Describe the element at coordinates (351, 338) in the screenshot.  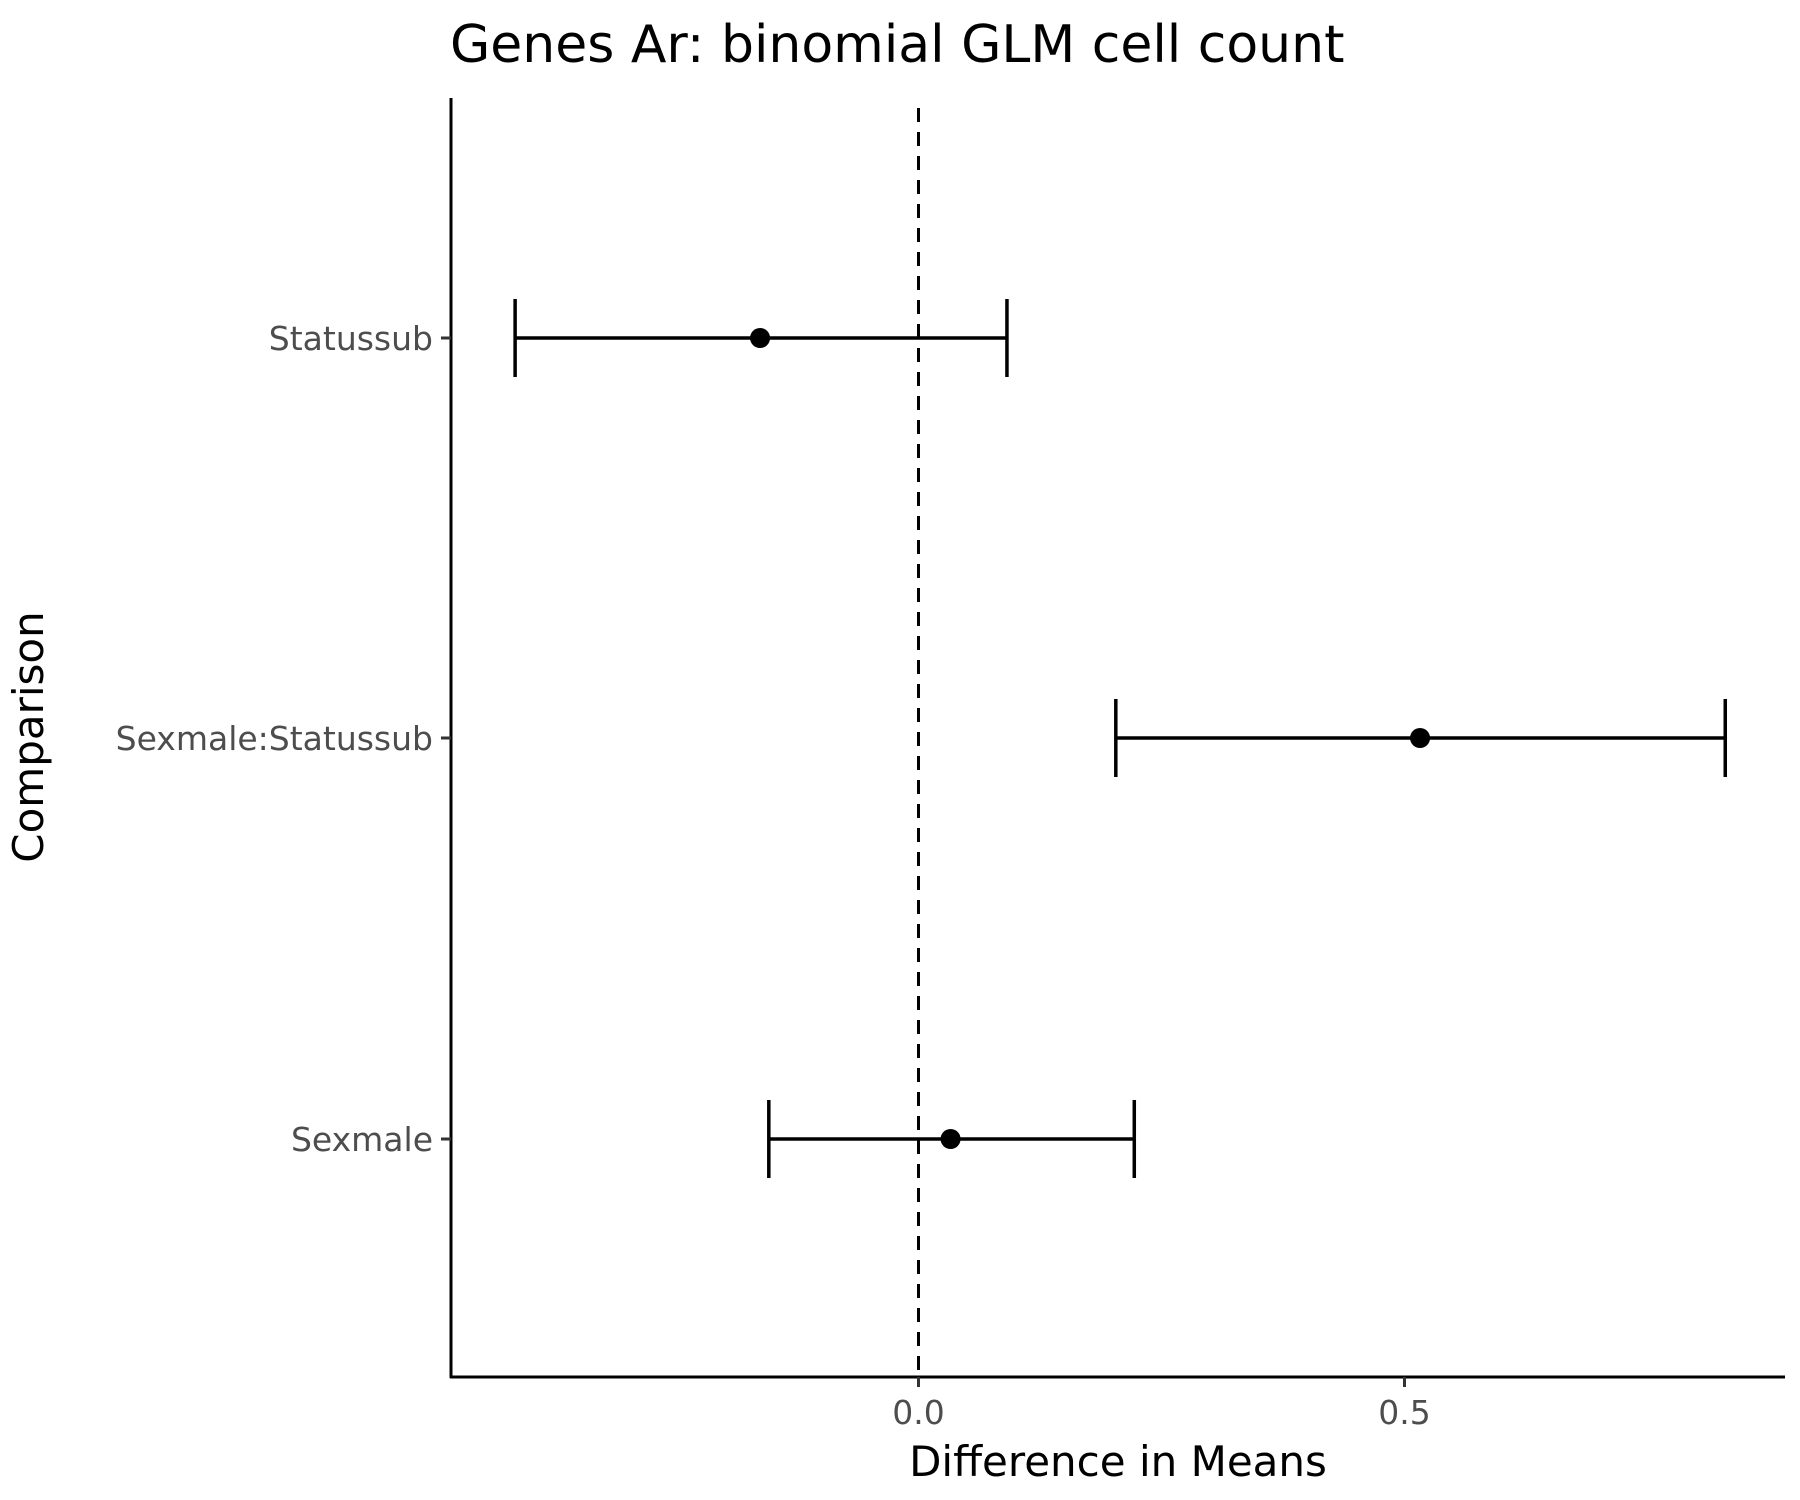
I see `y-tick-label: Statussub` at that location.